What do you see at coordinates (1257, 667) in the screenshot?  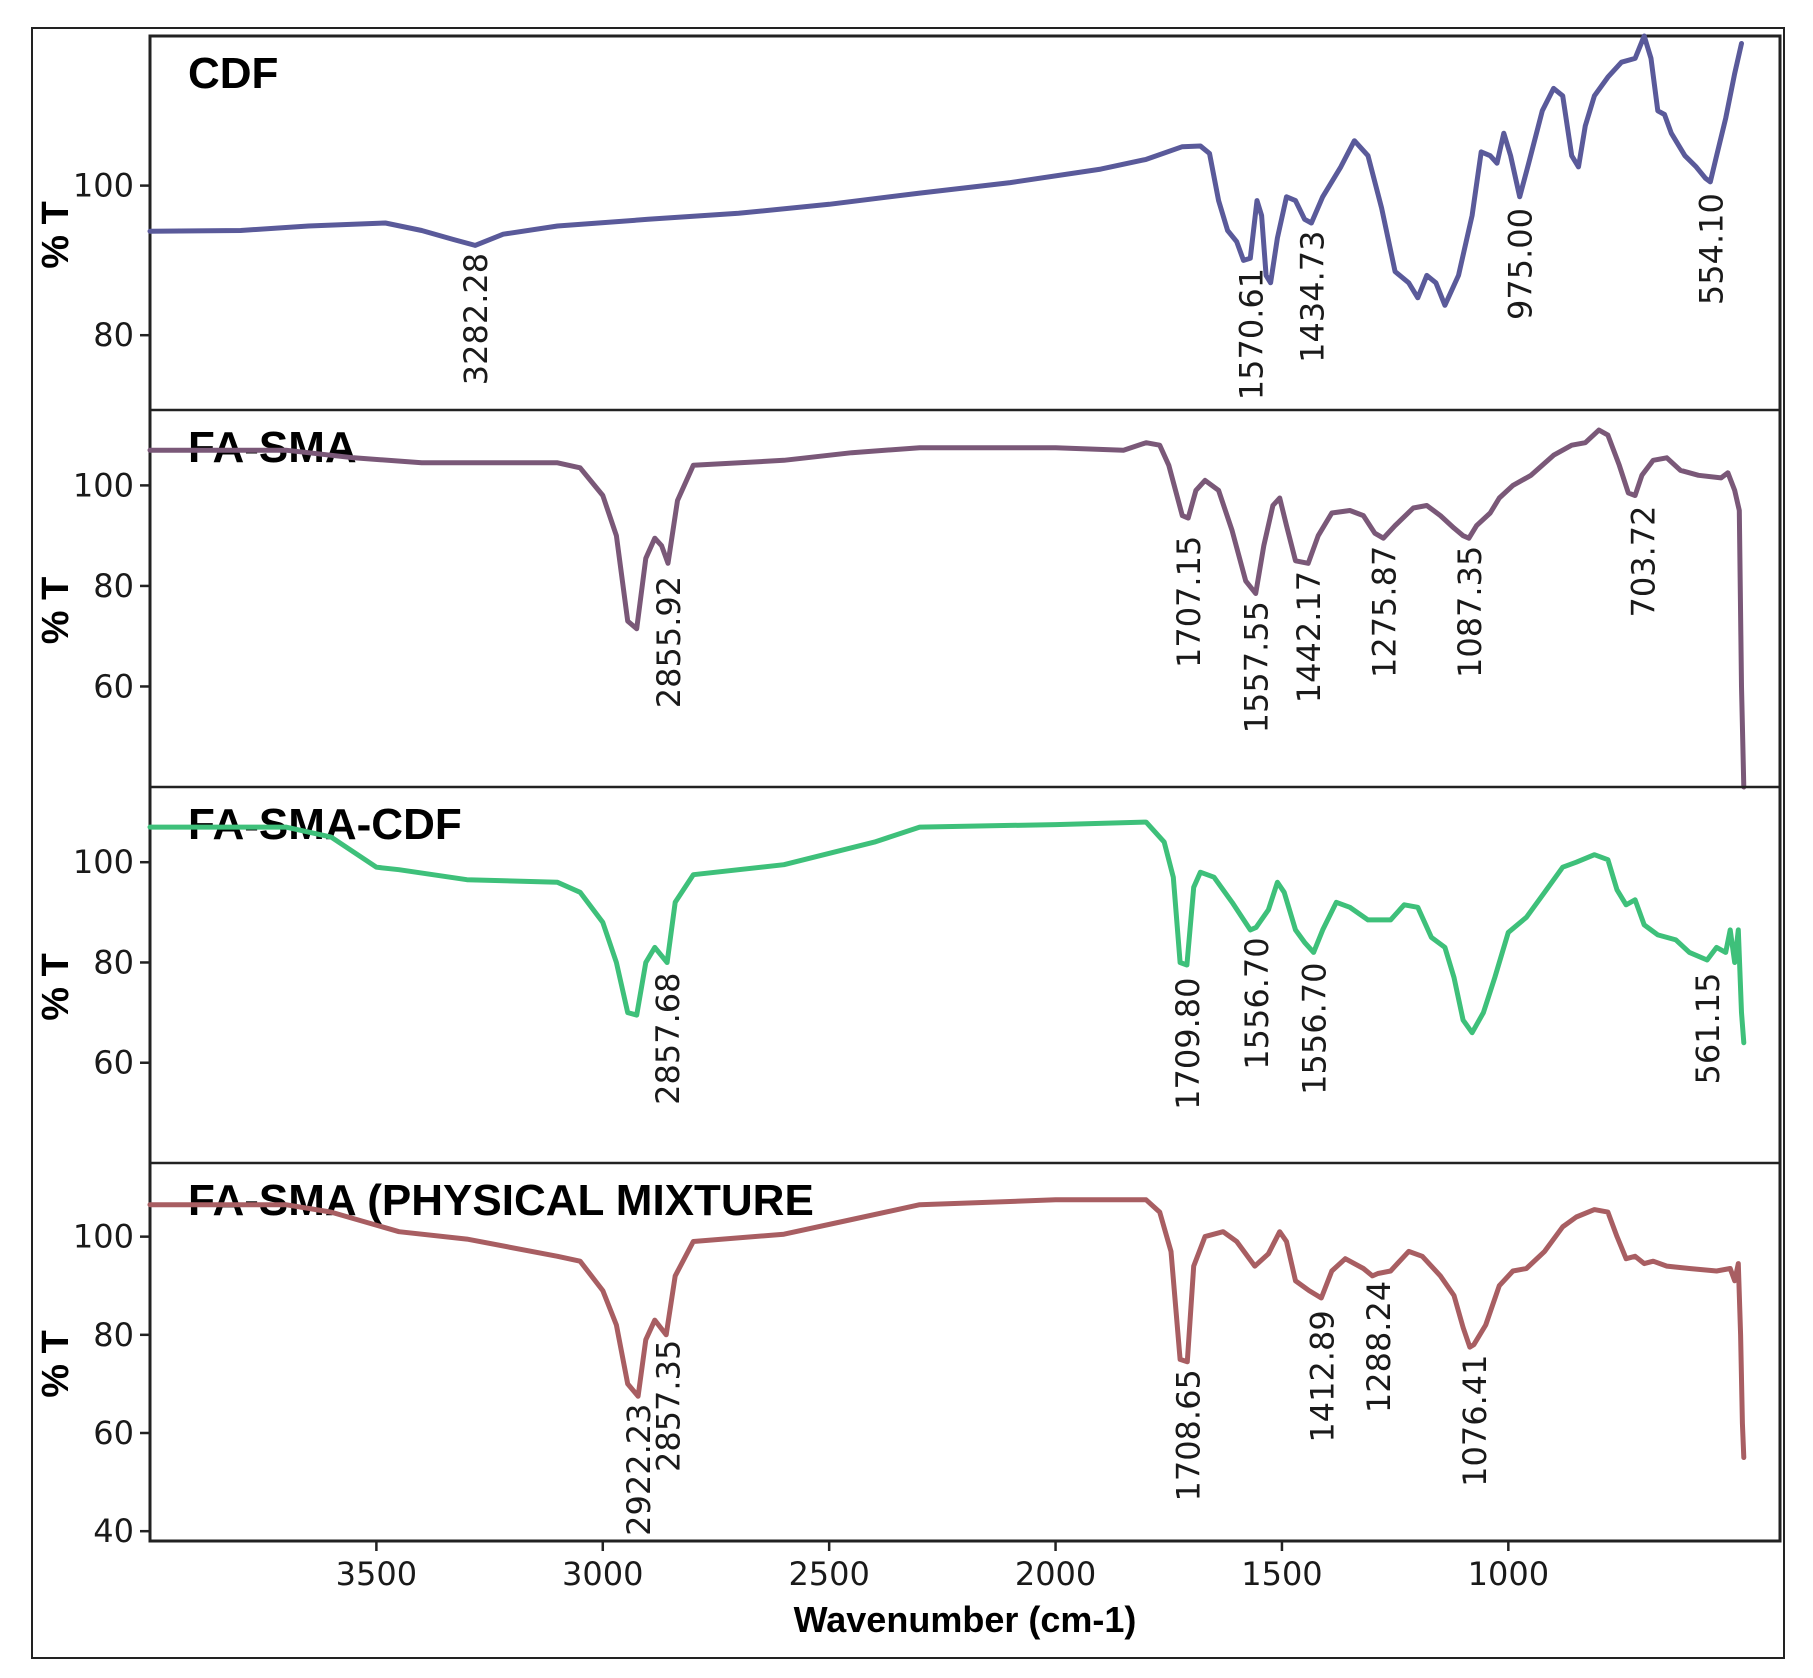 I see `peak-label: 1557.55` at bounding box center [1257, 667].